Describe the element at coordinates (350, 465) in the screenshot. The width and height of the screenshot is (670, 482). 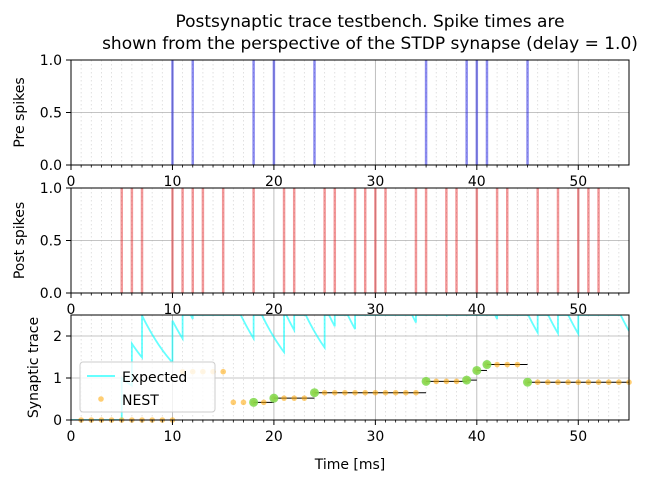
I see `x-axis-label: Time [ms]` at that location.